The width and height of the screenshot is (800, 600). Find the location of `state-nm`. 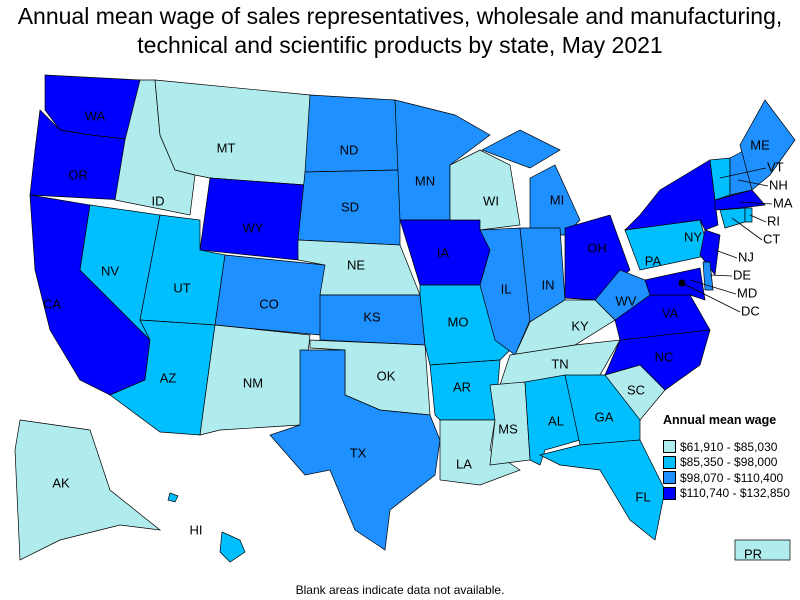

state-nm is located at coordinates (255, 380).